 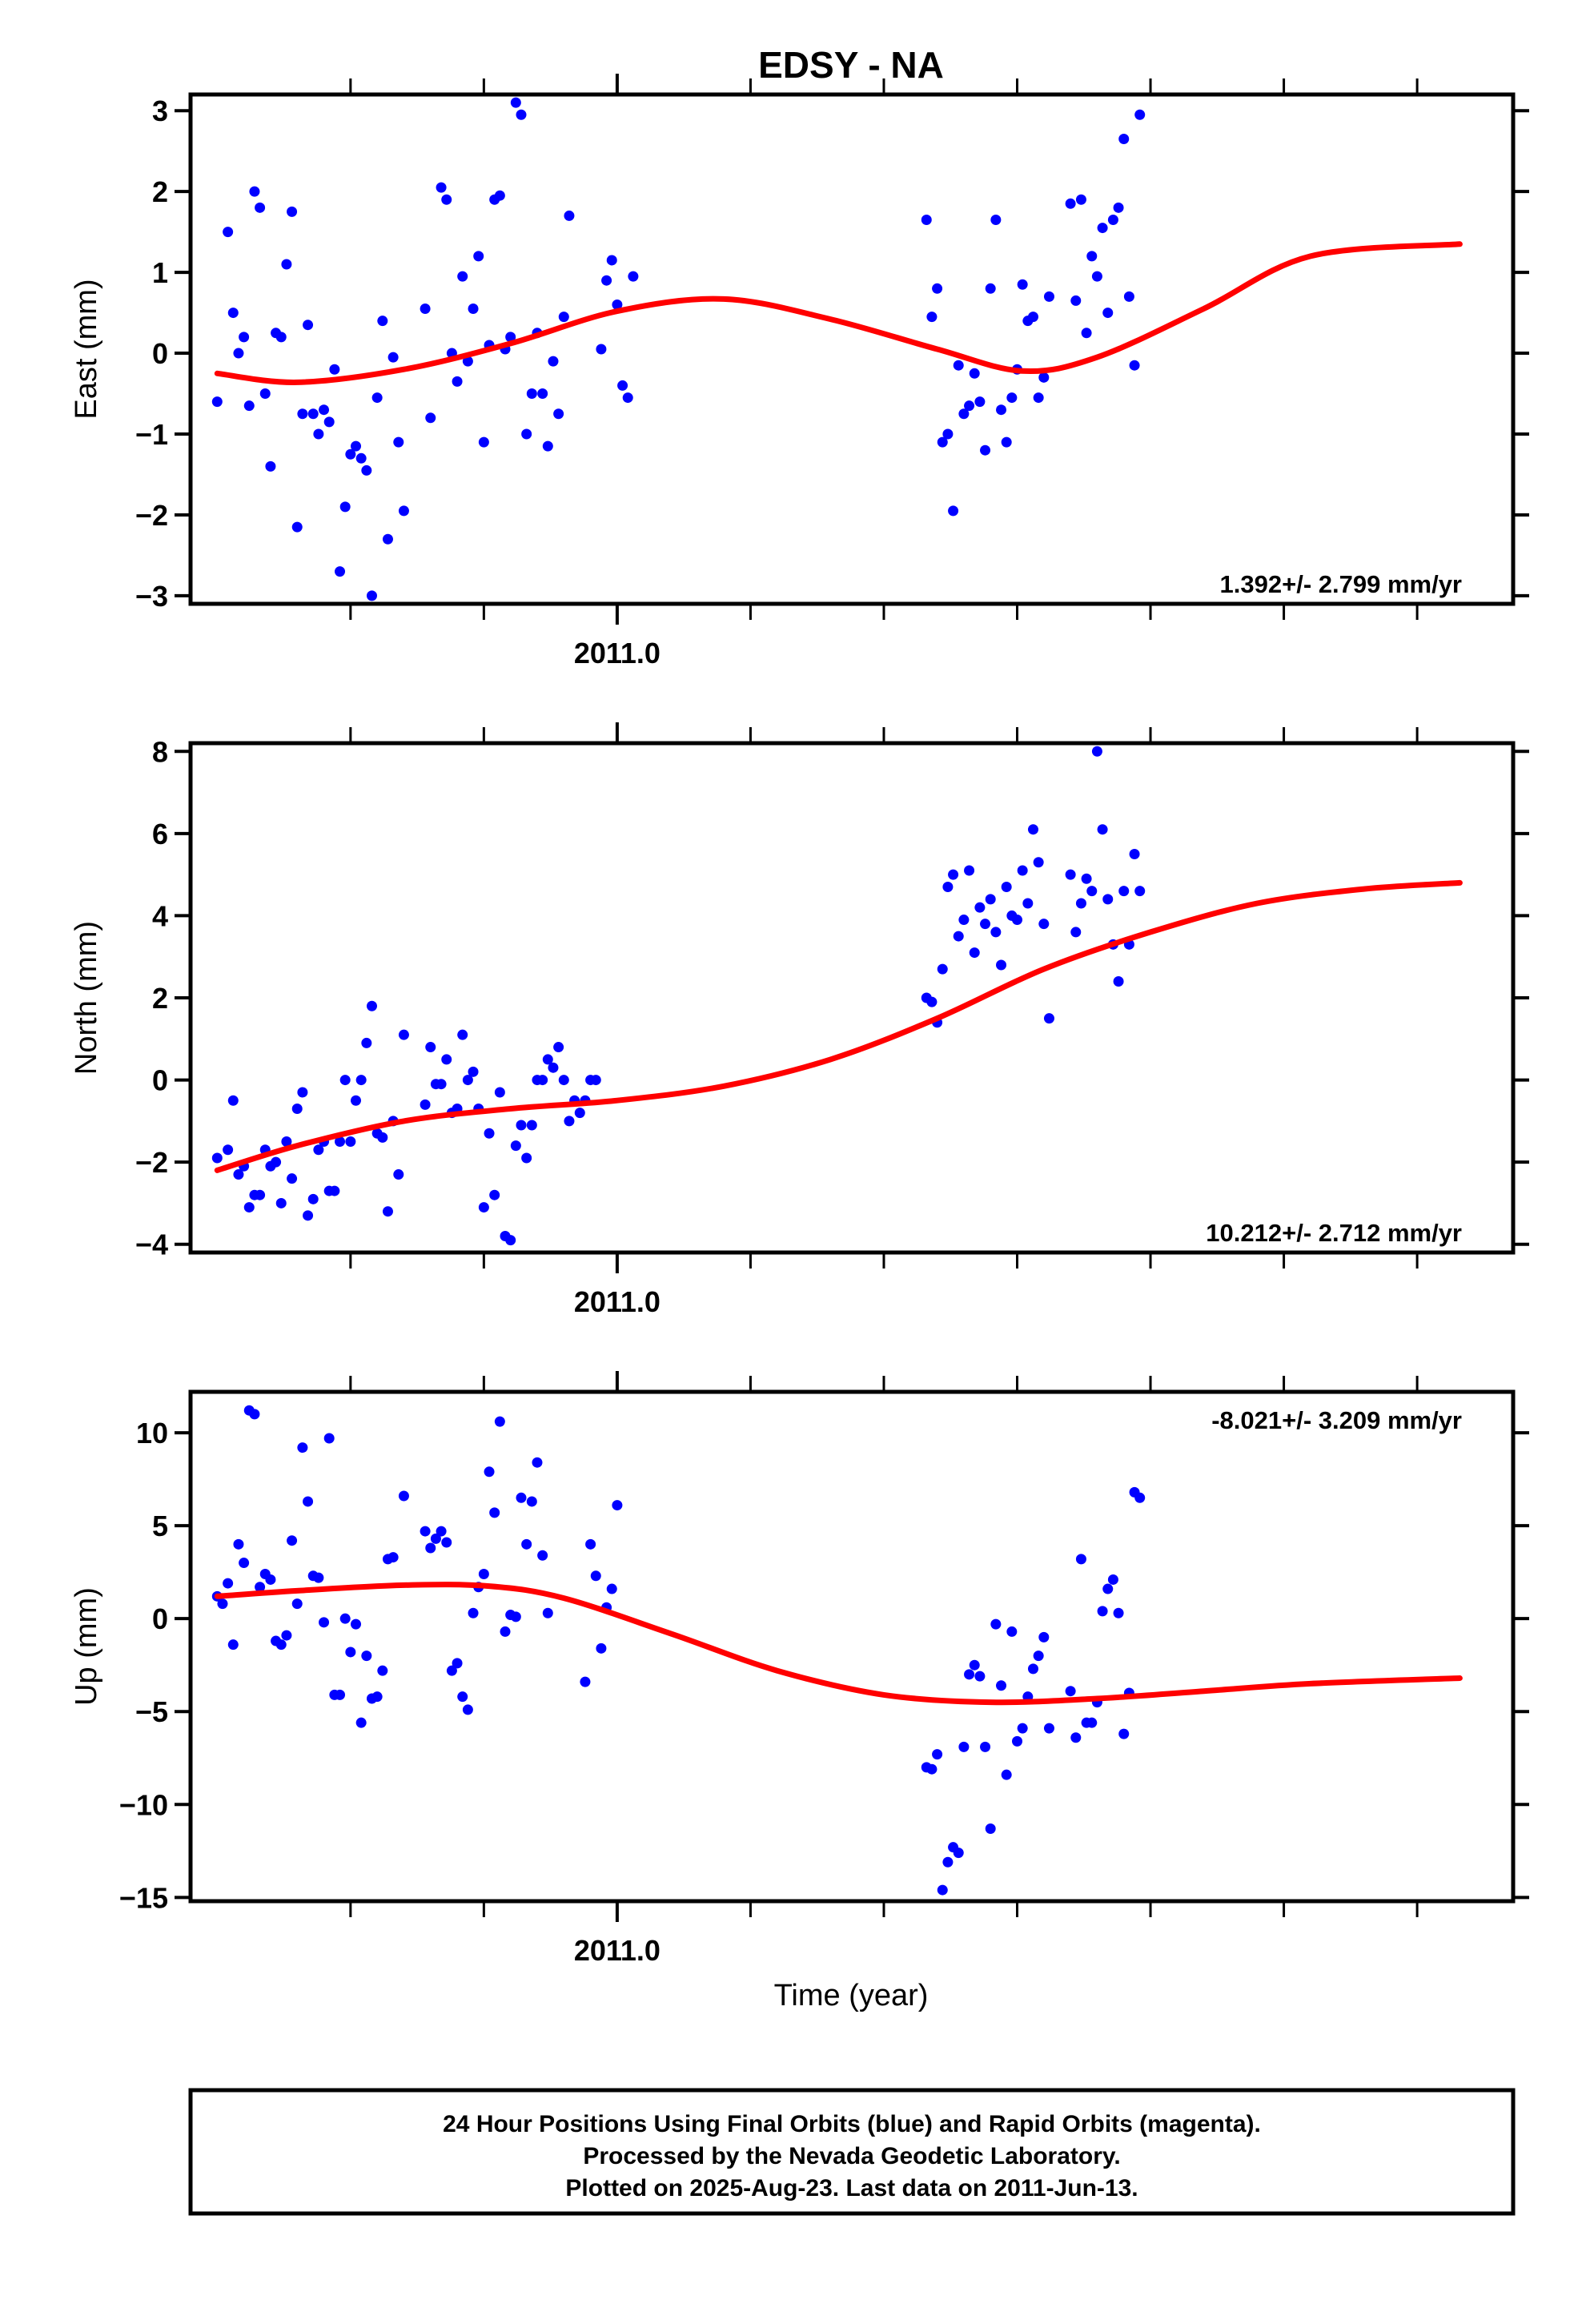 I want to click on east-y-tick-label: 3, so click(x=160, y=111).